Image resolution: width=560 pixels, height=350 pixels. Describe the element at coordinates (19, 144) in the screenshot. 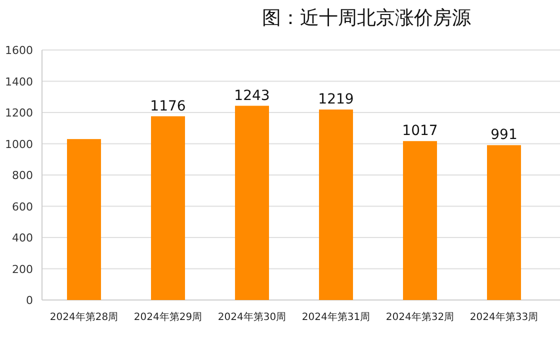

I see `y-tick-label: 1000` at that location.